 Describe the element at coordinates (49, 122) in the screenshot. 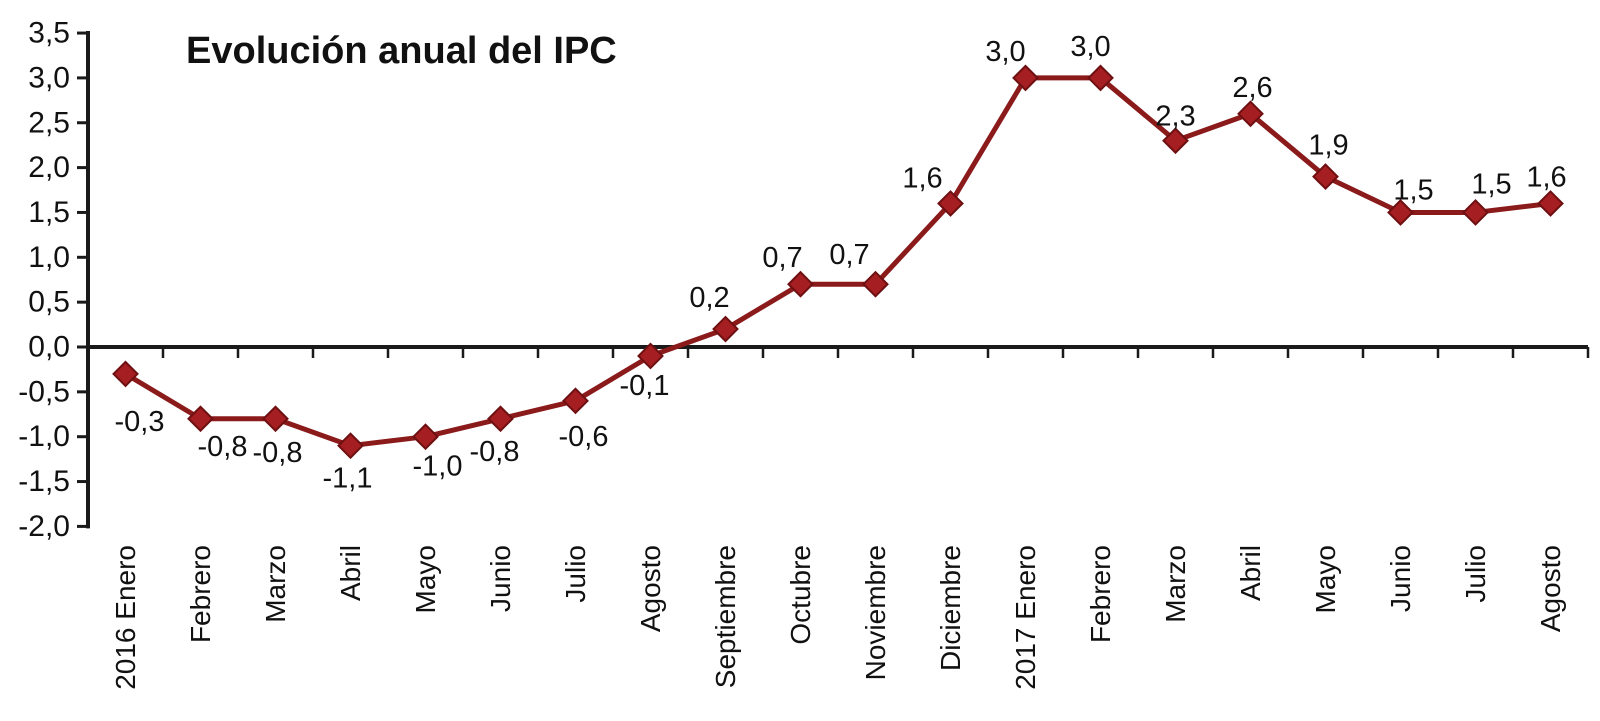

I see `y-tick-label: 2,5` at that location.